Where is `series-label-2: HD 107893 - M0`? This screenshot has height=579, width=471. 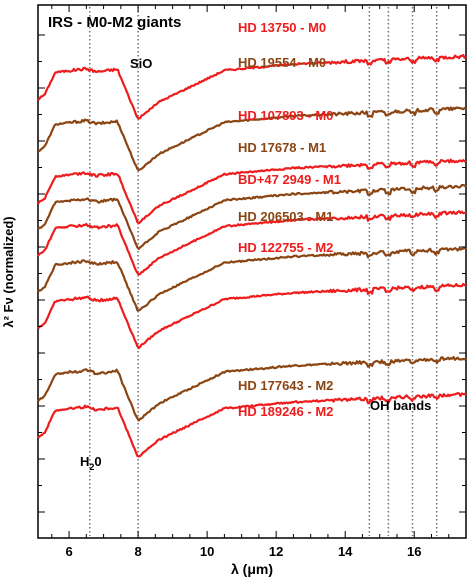
series-label-2: HD 107893 - M0 is located at coordinates (285, 115).